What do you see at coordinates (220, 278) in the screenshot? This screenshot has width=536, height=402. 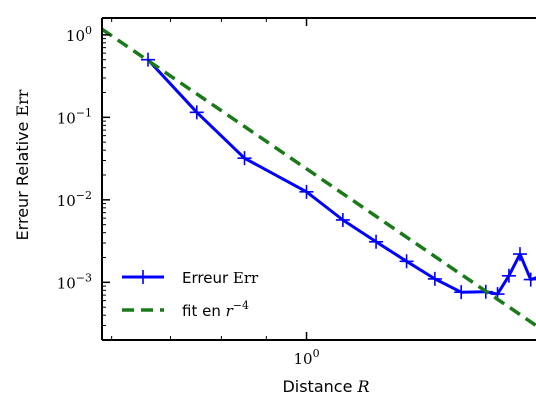 I see `legend-label-erreur: Erreur Err` at bounding box center [220, 278].